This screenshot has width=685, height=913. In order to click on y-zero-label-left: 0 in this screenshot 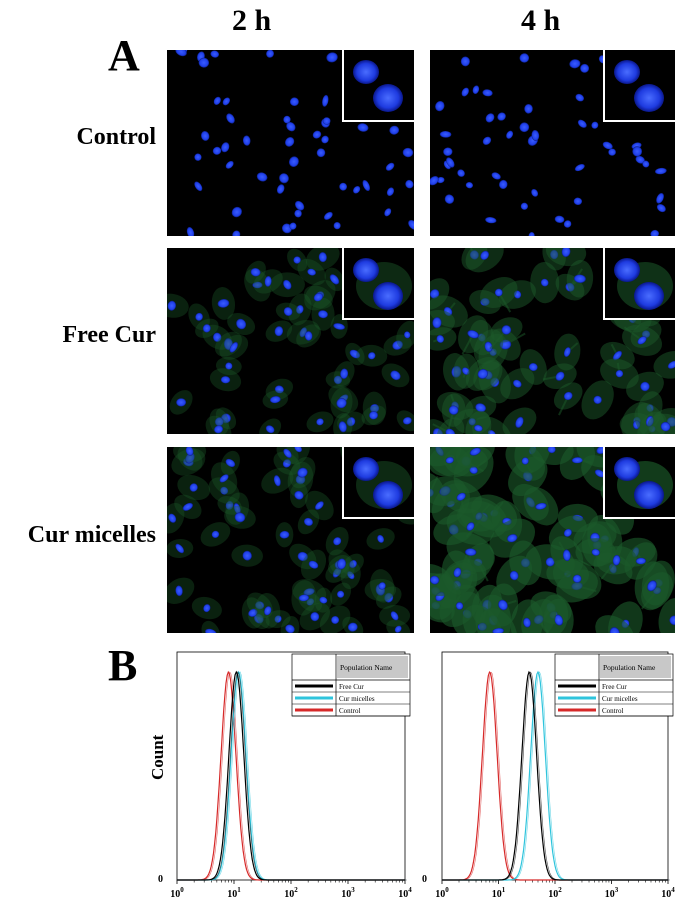, I will do `click(160, 879)`.